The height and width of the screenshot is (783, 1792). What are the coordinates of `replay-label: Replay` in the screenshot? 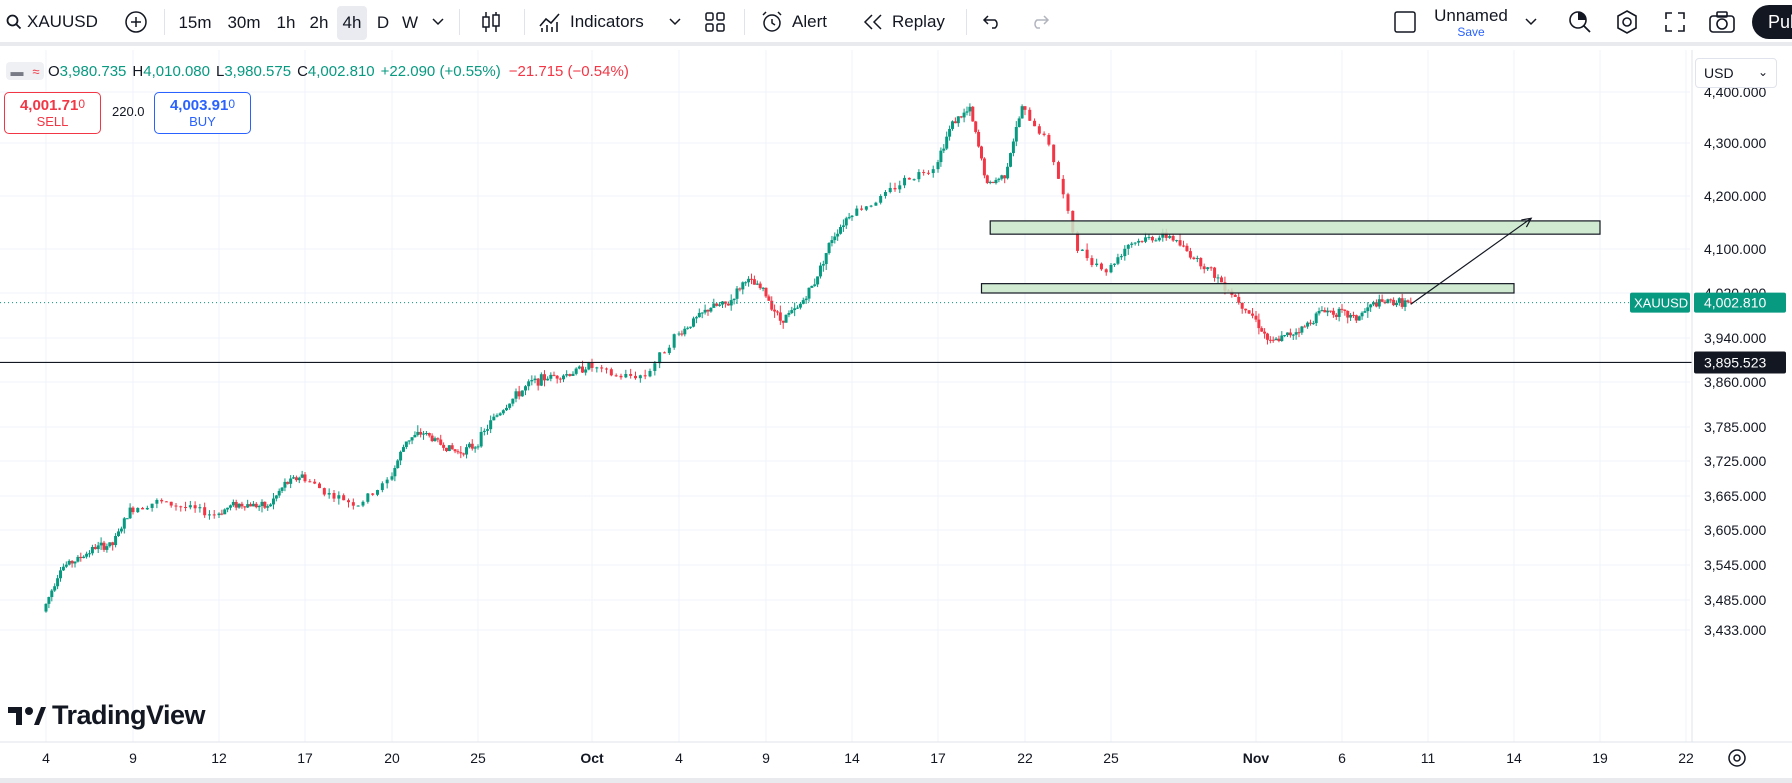 It's located at (918, 21).